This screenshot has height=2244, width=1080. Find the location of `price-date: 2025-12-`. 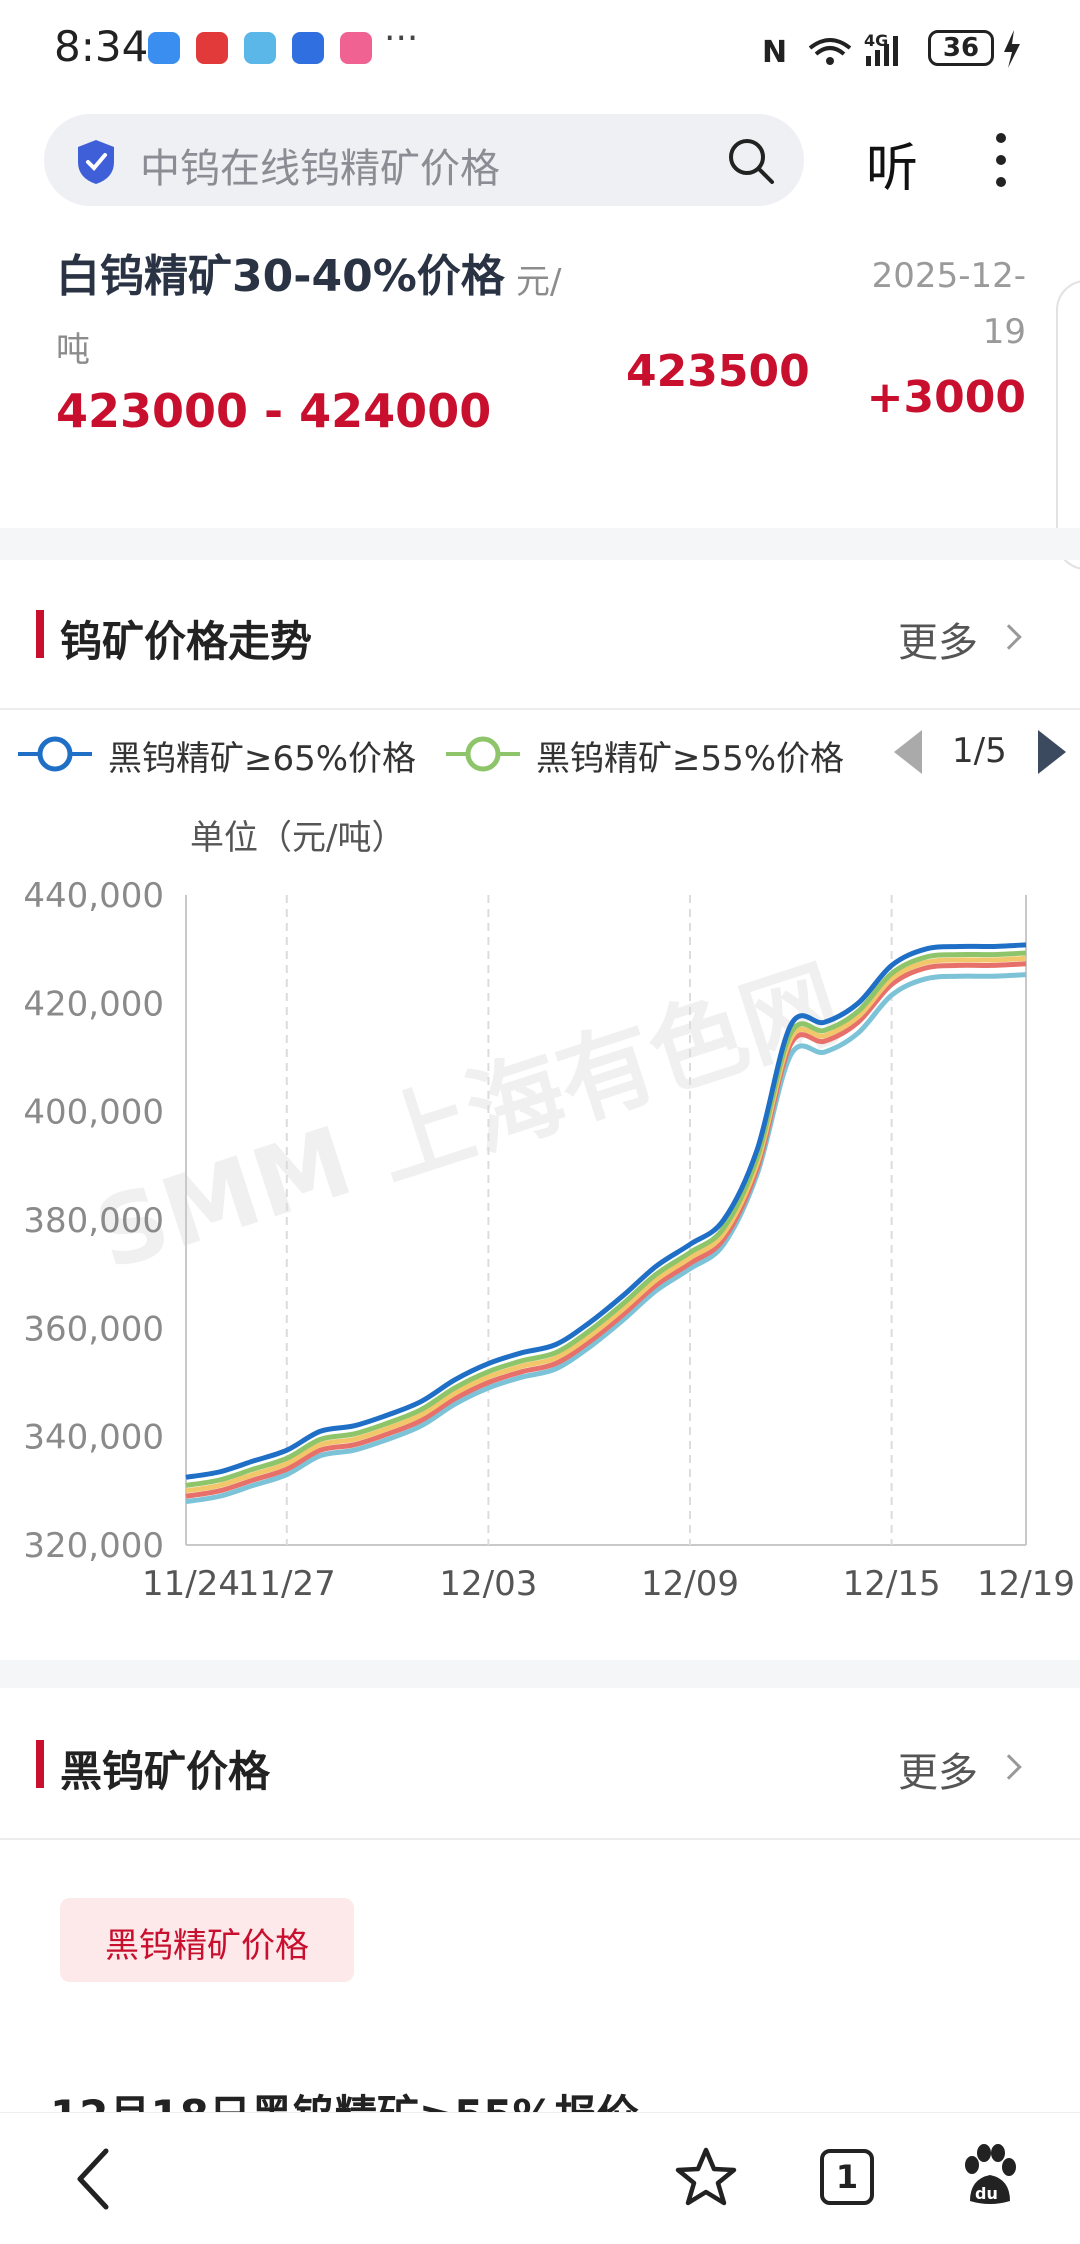

price-date: 2025-12- is located at coordinates (948, 276).